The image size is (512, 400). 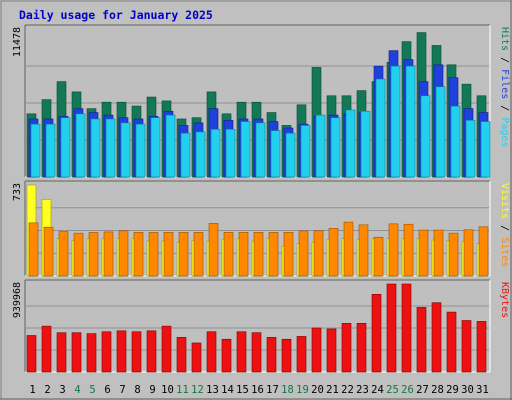 I want to click on x-tick-label-day-13: 13, so click(x=212, y=390).